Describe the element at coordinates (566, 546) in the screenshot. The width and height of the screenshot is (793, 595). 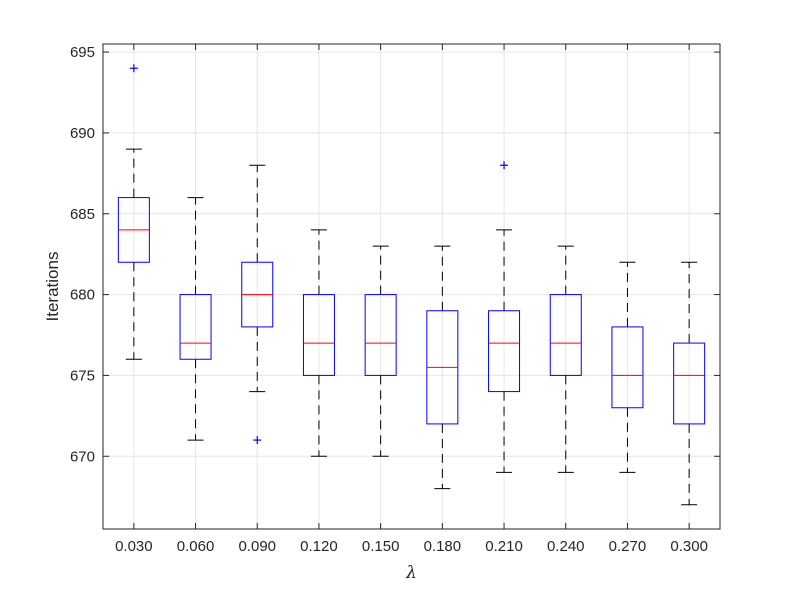
I see `x-tick-label: 0.240` at that location.